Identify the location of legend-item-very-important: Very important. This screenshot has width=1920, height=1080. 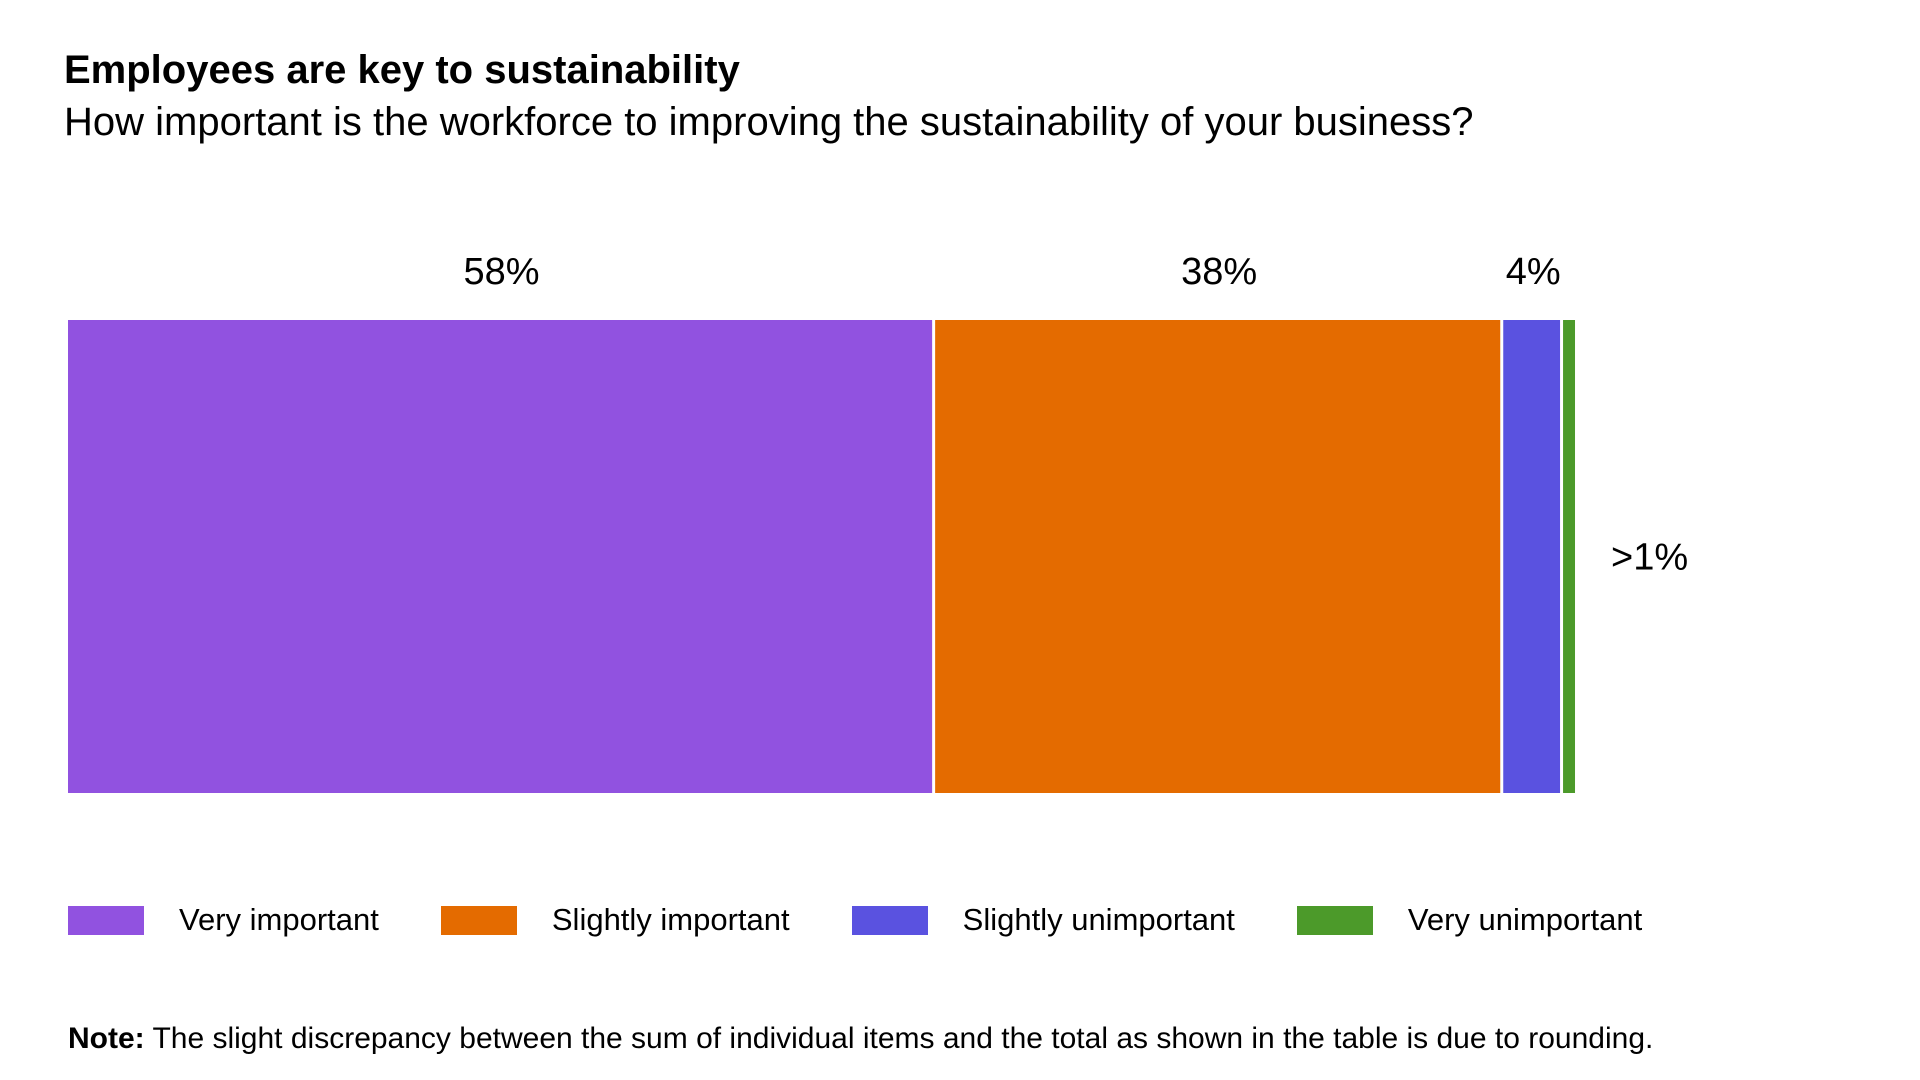
(223, 920).